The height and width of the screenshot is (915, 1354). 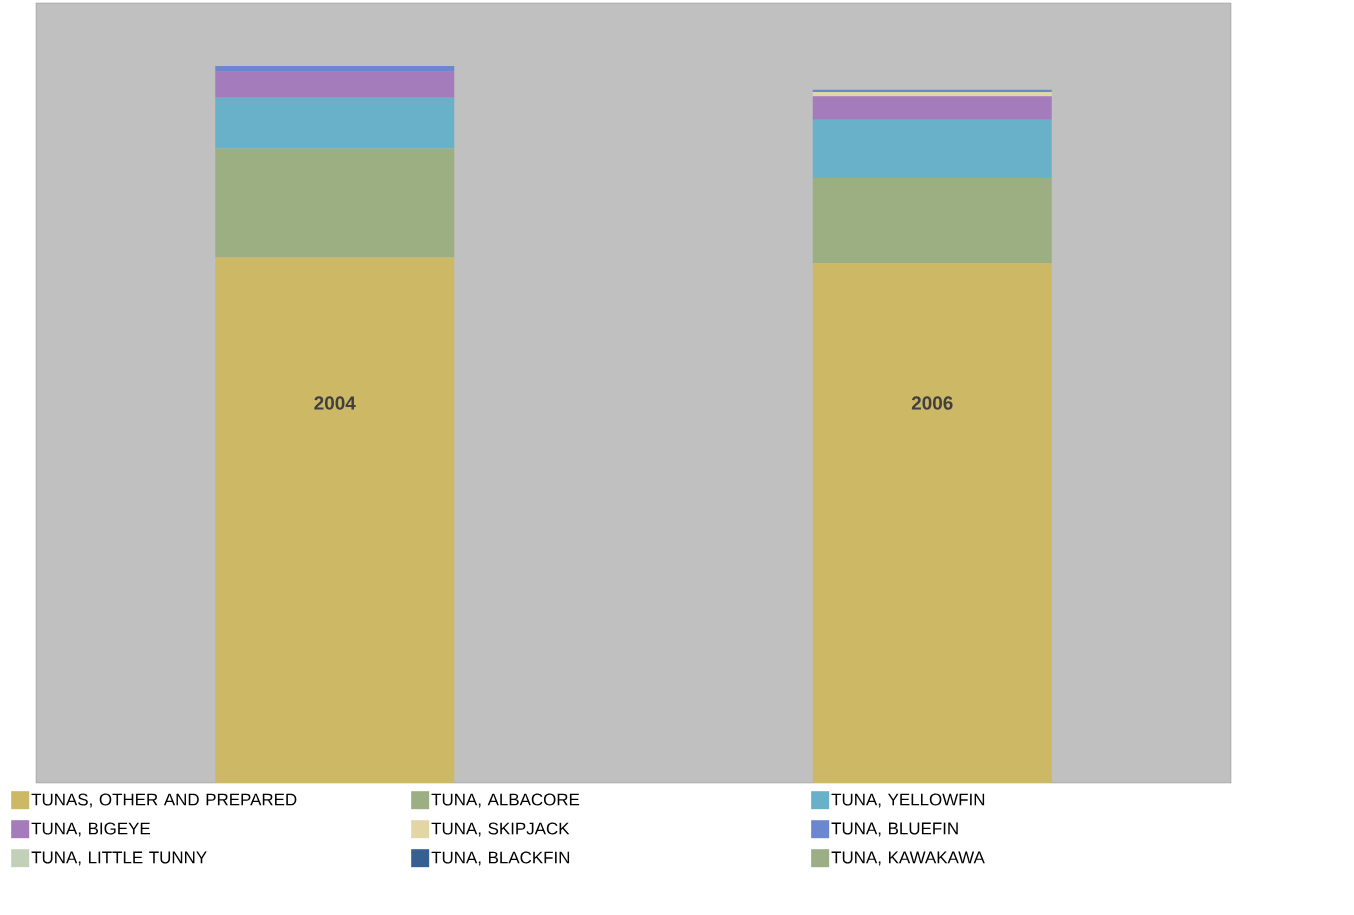 I want to click on x-tick-label: 2004, so click(x=335, y=403).